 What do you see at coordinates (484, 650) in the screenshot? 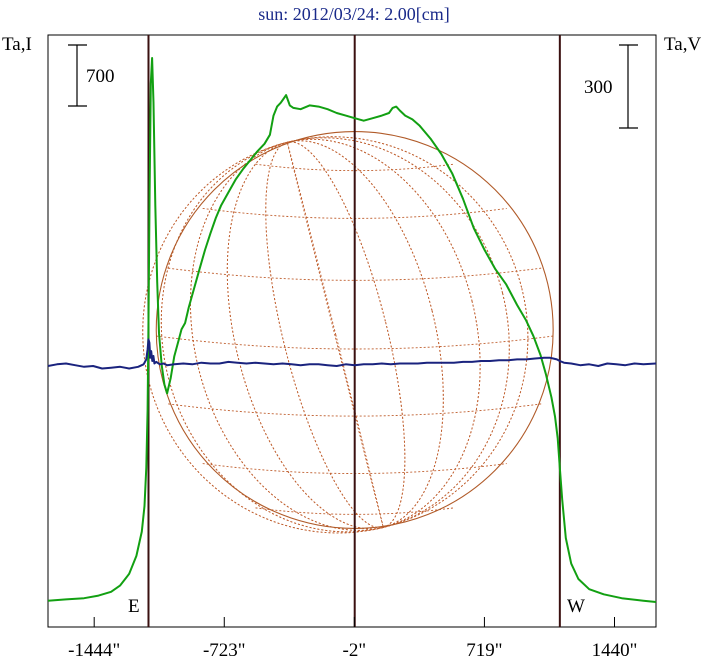
I see `x-tick-label: 719"` at bounding box center [484, 650].